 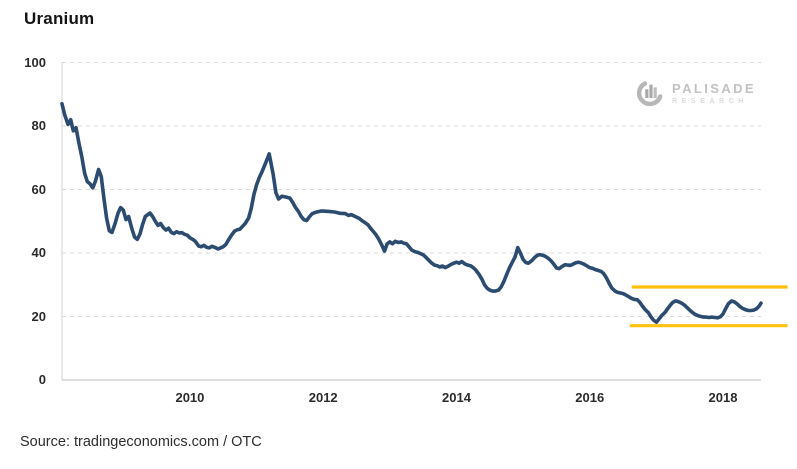 I want to click on x-tick-label: 2012, so click(x=323, y=397).